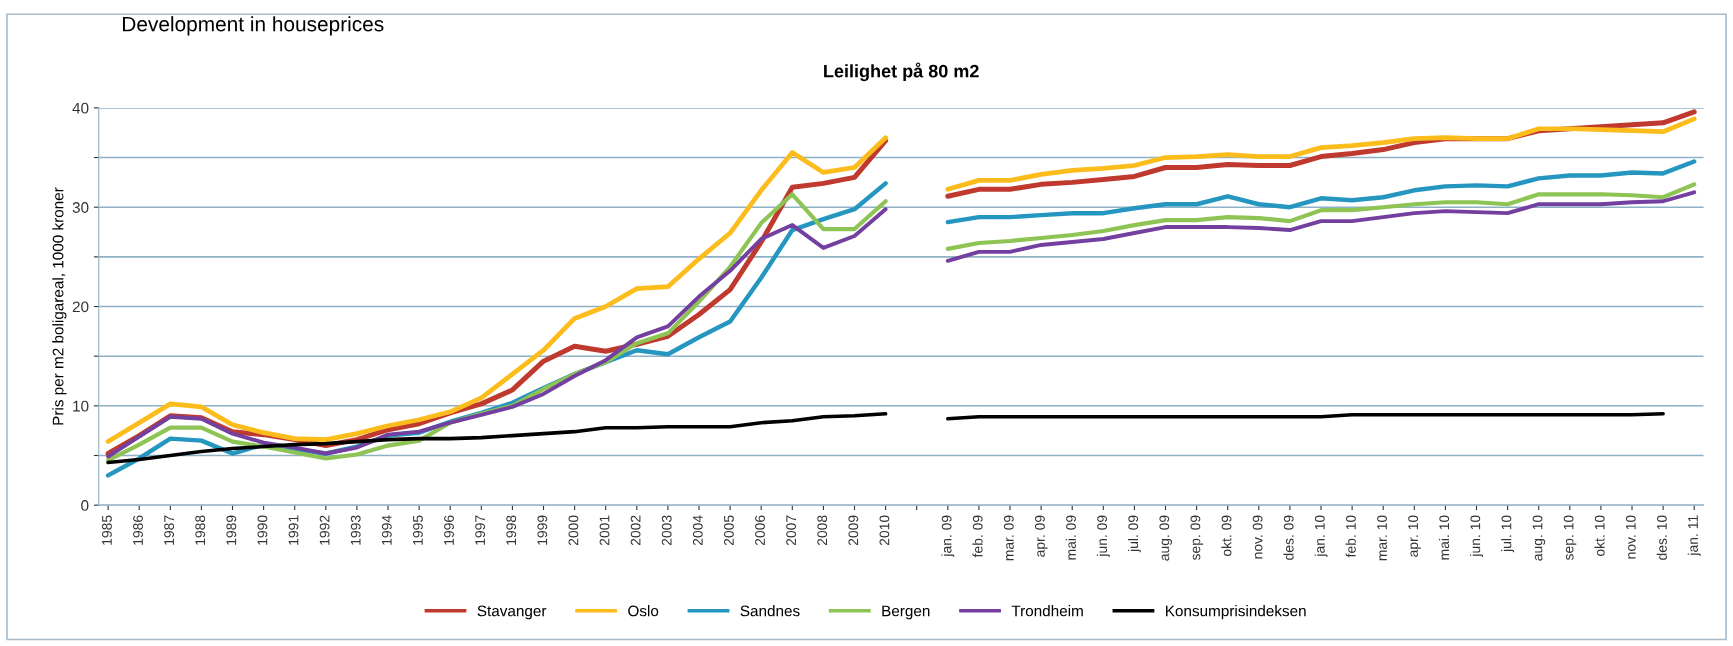 The height and width of the screenshot is (646, 1733). I want to click on y-tick-label: 30, so click(80, 207).